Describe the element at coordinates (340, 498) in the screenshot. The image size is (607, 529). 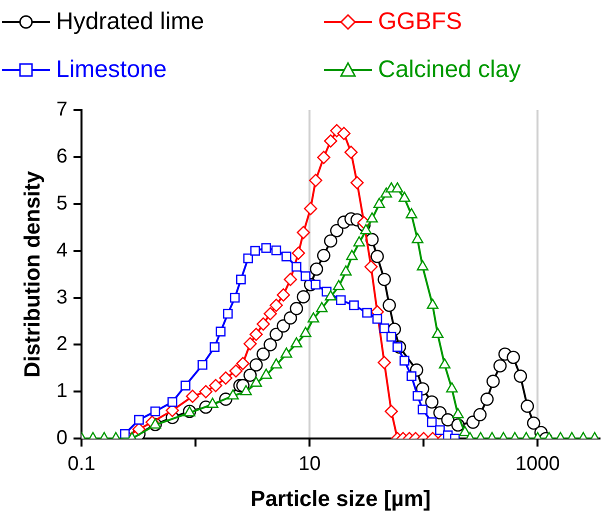
I see `x-axis-title: Particle size [µm]` at that location.